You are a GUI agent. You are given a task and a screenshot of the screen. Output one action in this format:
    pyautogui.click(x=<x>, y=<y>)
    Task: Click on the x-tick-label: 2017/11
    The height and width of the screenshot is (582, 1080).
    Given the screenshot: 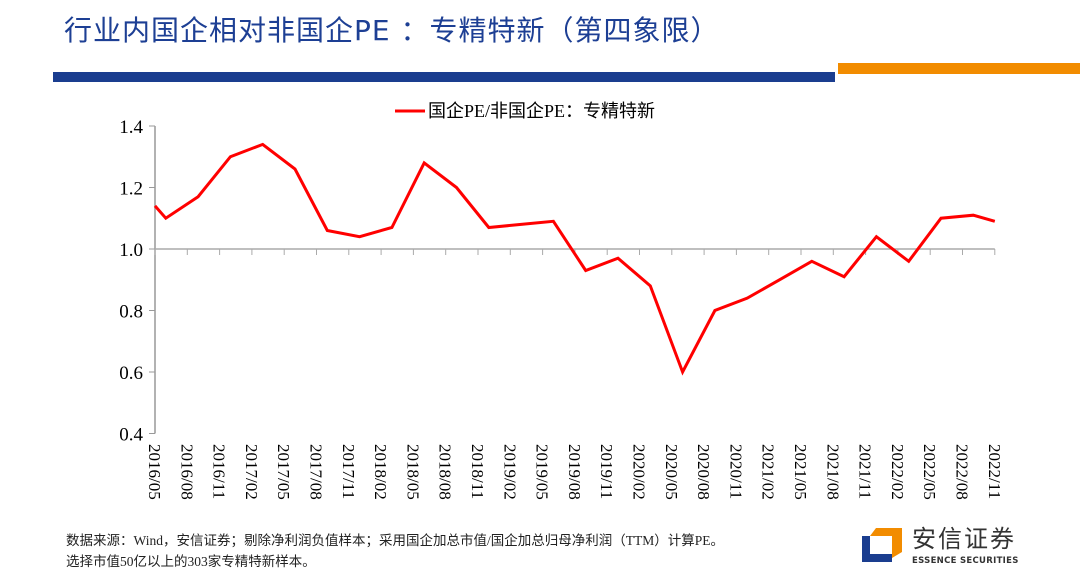 What is the action you would take?
    pyautogui.click(x=348, y=471)
    